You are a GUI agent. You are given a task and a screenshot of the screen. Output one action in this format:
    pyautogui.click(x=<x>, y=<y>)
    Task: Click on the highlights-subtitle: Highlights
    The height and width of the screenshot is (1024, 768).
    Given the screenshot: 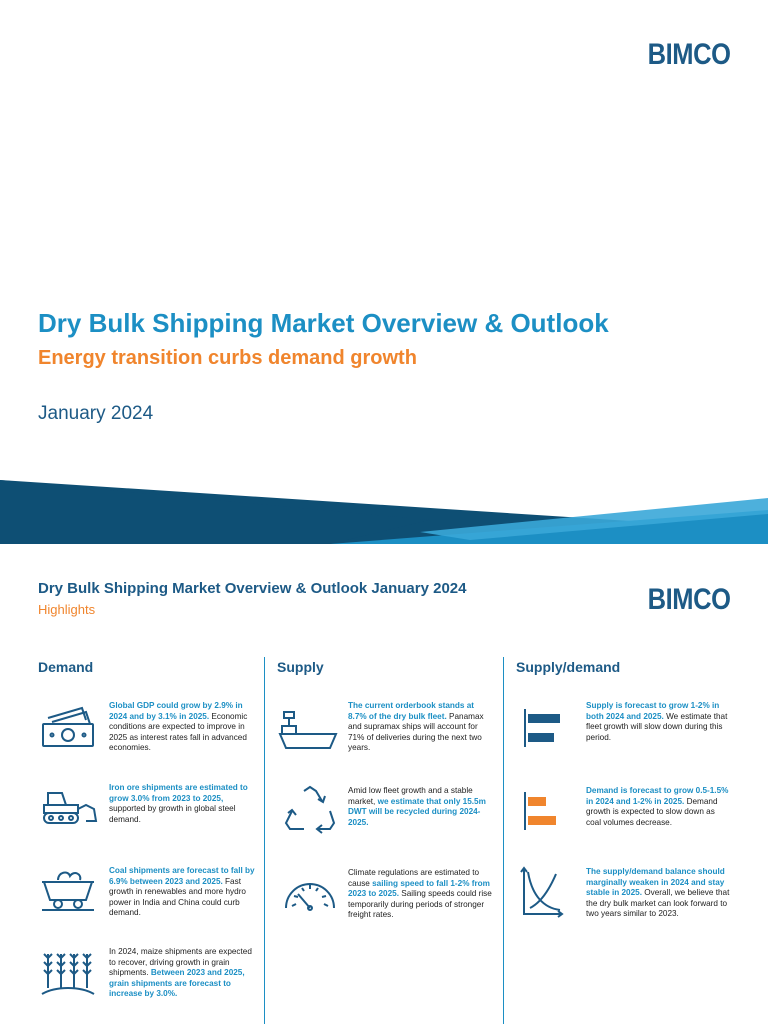 What is the action you would take?
    pyautogui.click(x=67, y=609)
    